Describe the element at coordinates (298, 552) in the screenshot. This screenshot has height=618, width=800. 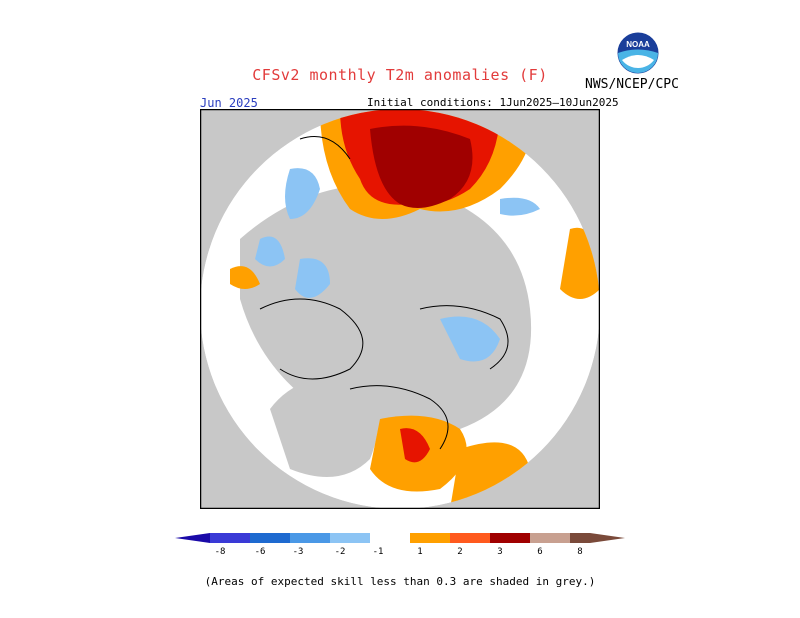
I see `legend-tick: -3` at that location.